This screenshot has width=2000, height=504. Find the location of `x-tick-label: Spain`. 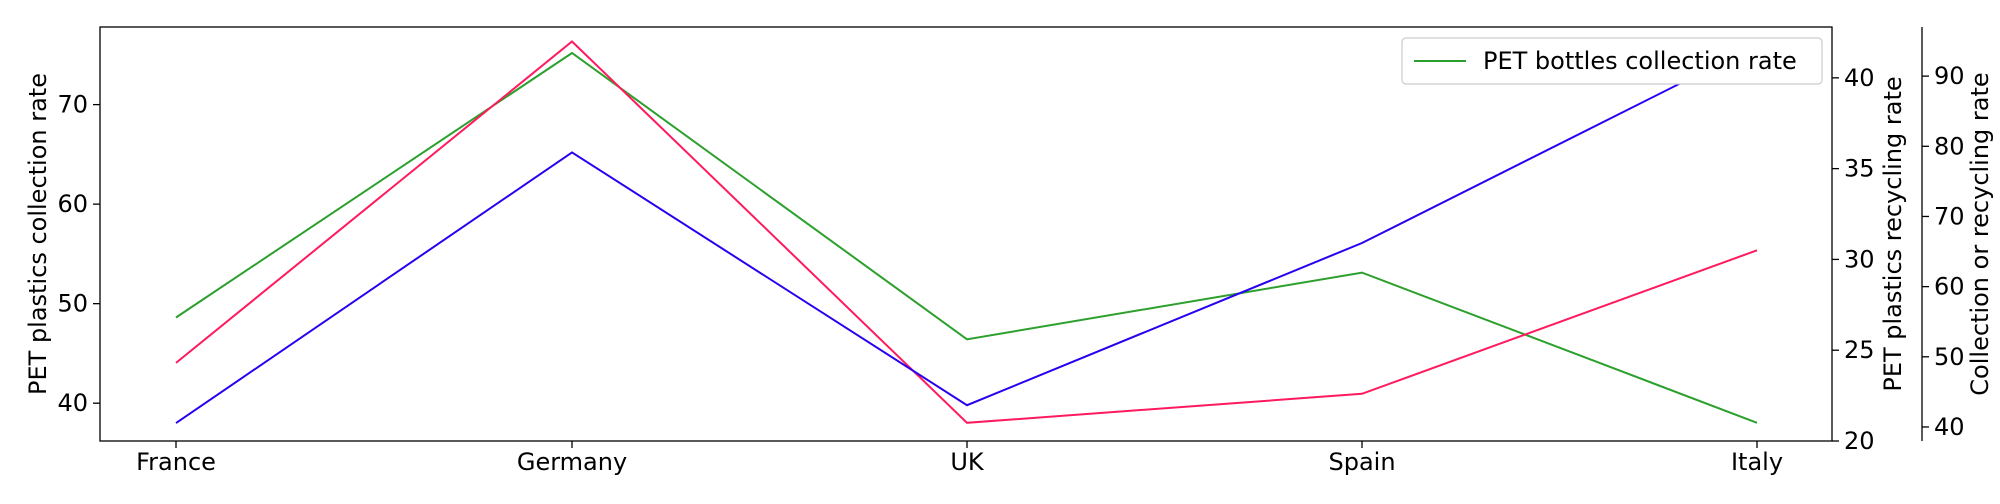

x-tick-label: Spain is located at coordinates (1361, 462).